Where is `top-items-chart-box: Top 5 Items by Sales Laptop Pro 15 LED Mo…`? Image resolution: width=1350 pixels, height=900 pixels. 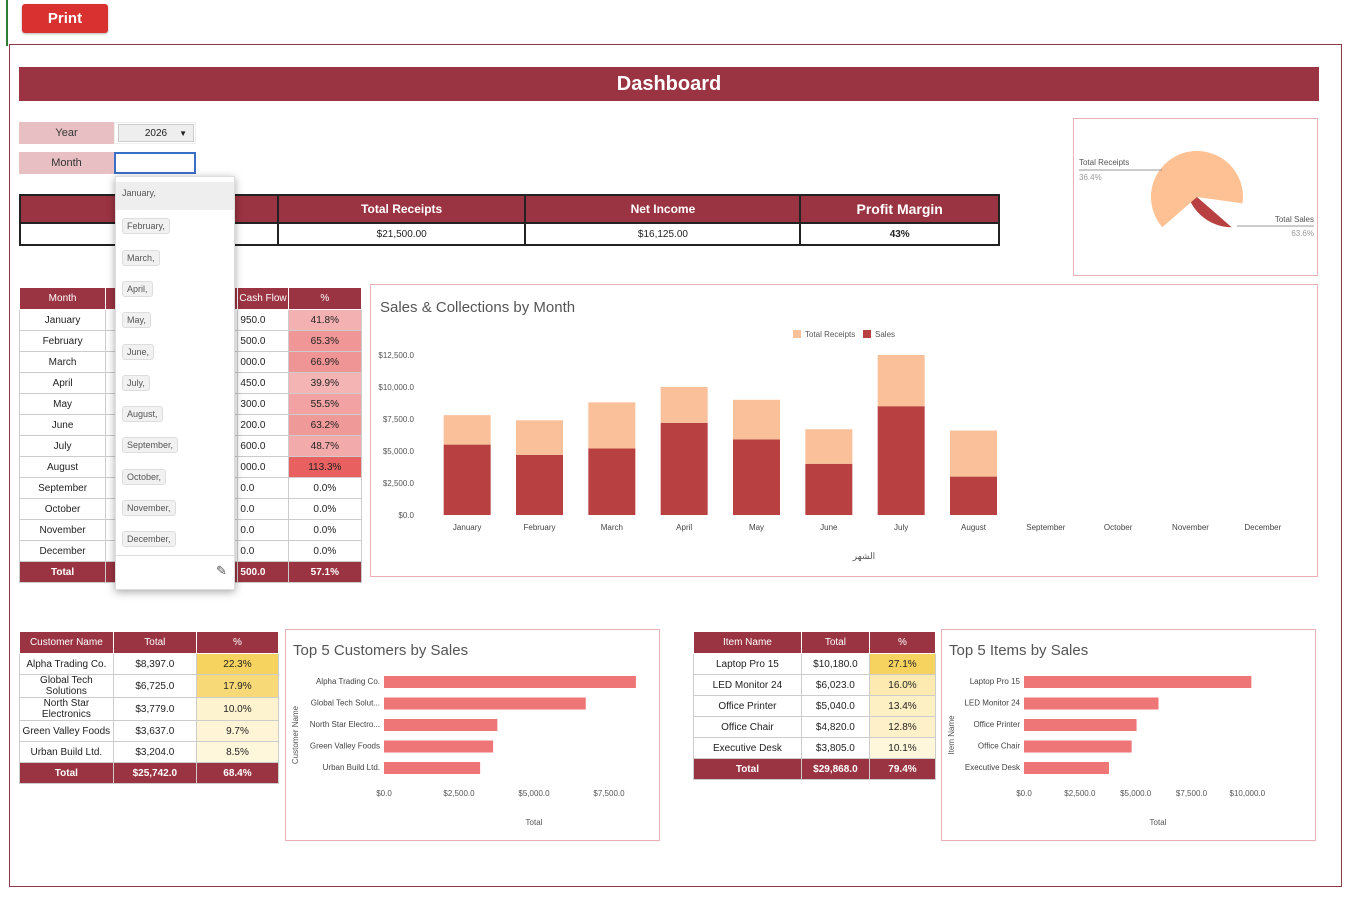 top-items-chart-box: Top 5 Items by Sales Laptop Pro 15 LED Mo… is located at coordinates (1128, 735).